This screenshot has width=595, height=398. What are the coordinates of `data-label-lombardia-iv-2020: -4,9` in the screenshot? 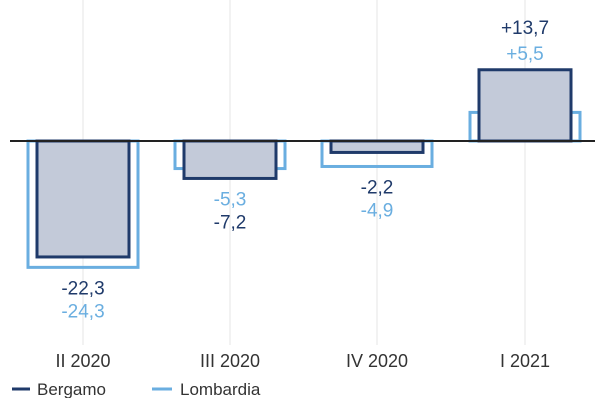 It's located at (377, 210).